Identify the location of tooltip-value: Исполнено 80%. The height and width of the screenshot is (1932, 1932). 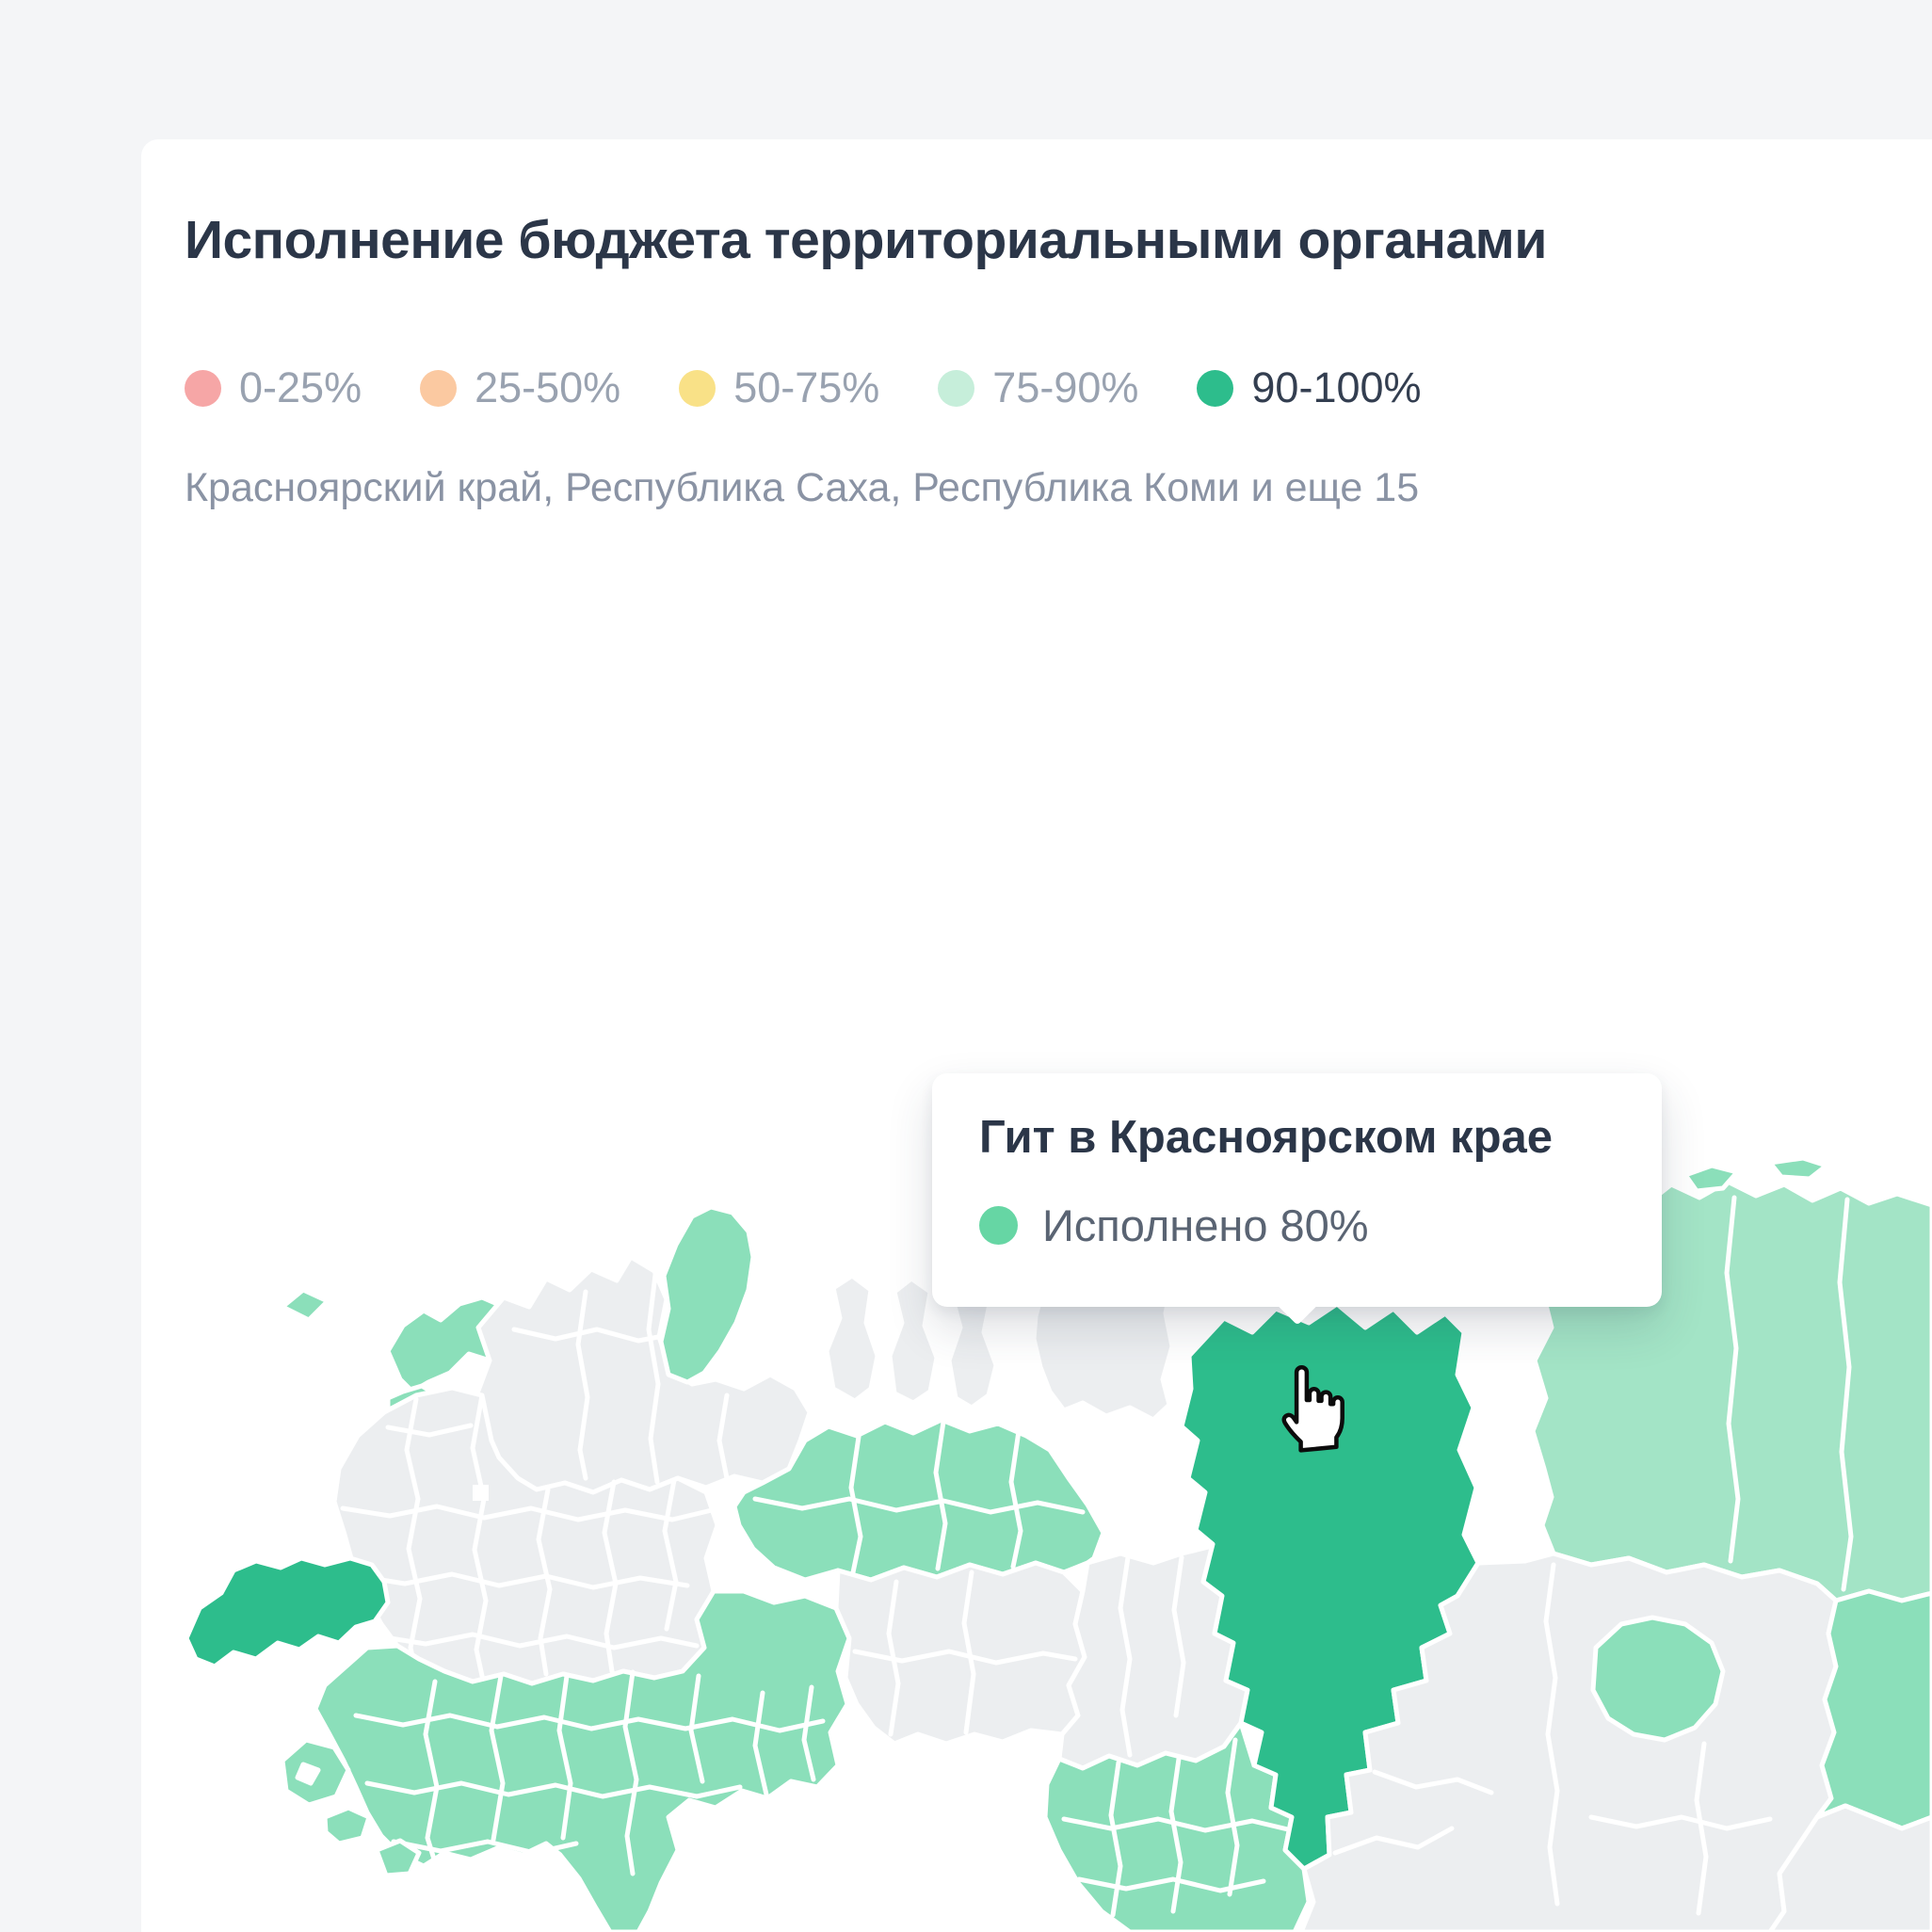
(1205, 1225).